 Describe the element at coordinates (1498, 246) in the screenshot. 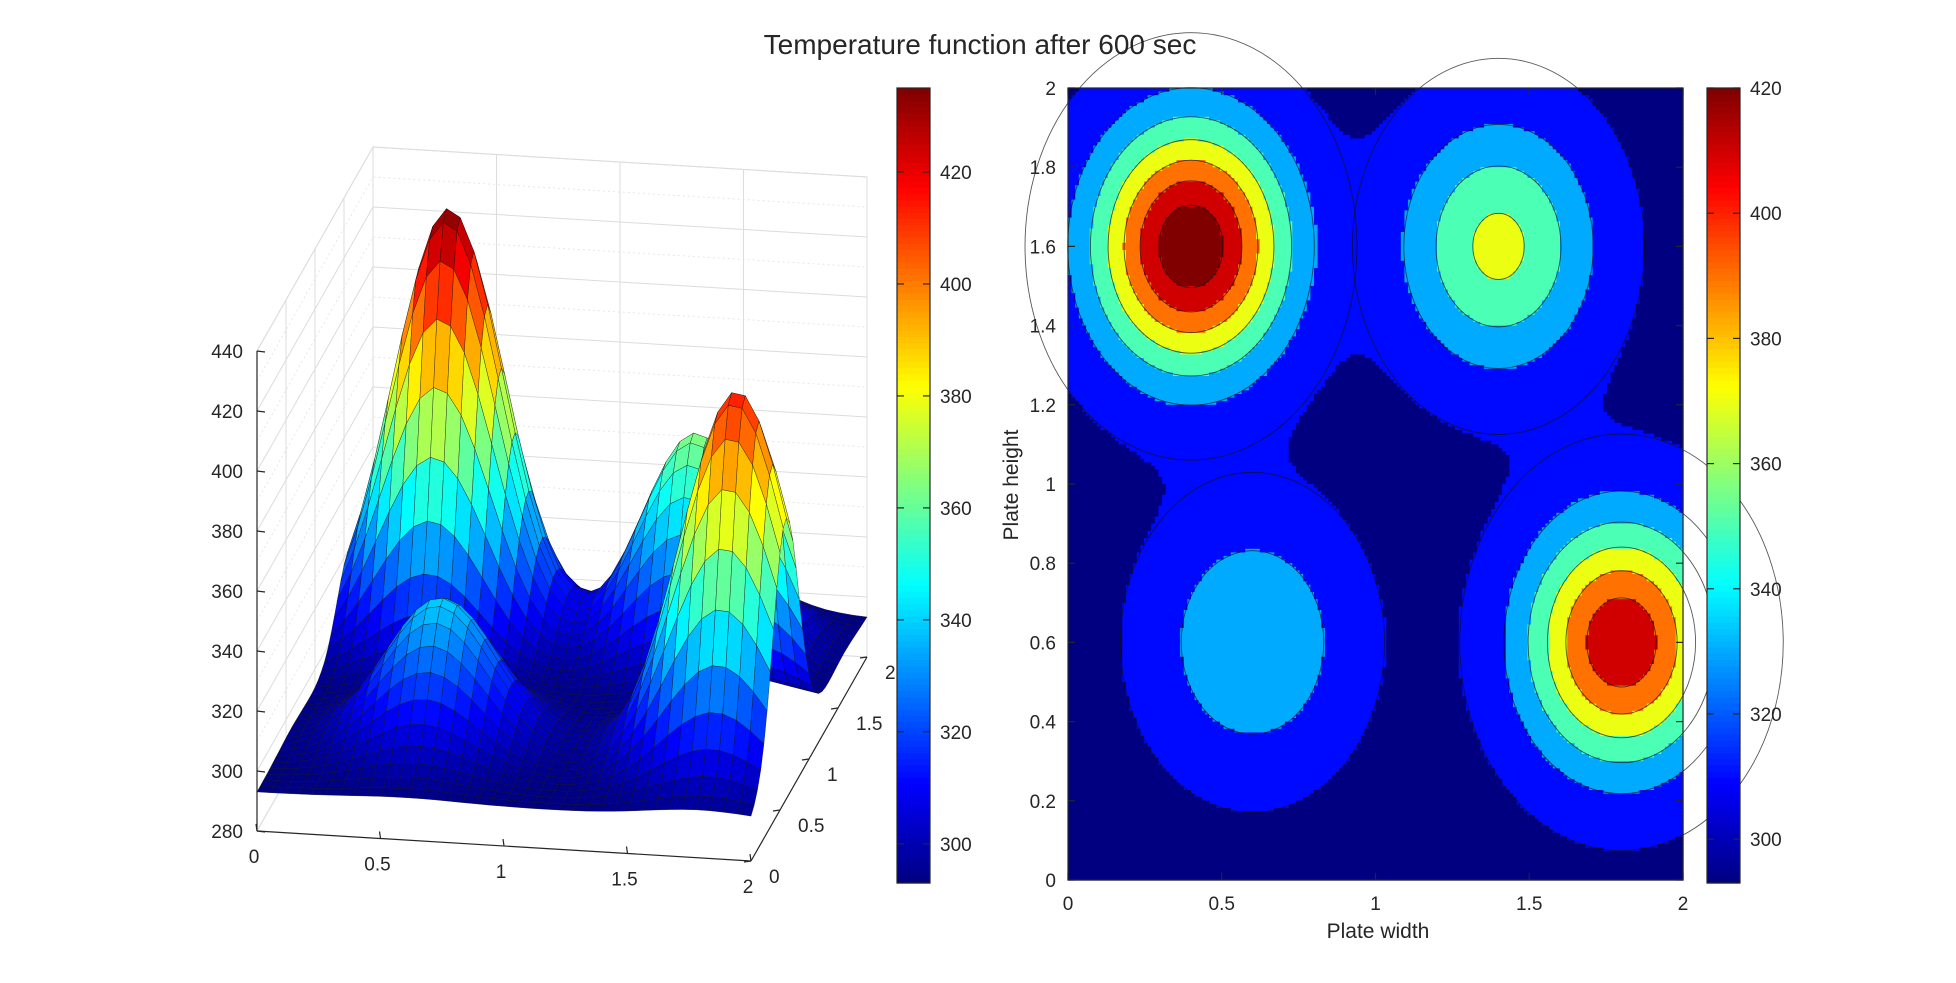

I see `contour-line` at that location.